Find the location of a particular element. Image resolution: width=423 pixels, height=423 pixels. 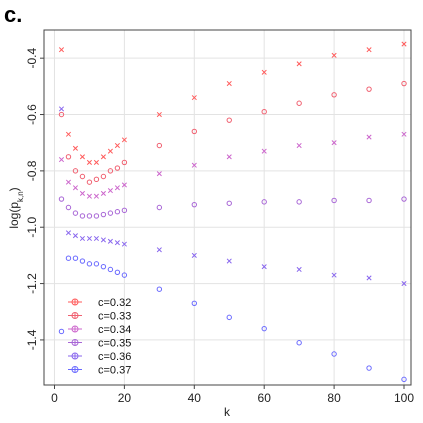

series-c=0.35 is located at coordinates (232, 207).